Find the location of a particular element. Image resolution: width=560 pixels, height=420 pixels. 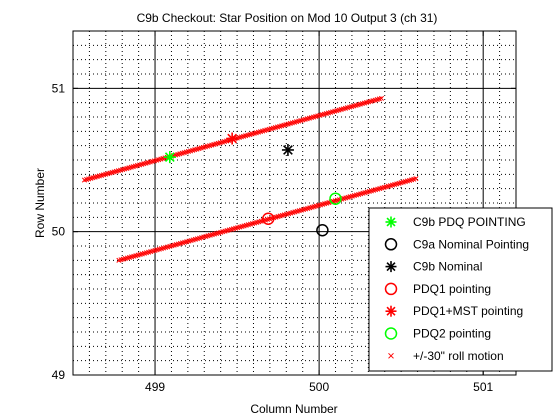

legend-box is located at coordinates (460, 289).